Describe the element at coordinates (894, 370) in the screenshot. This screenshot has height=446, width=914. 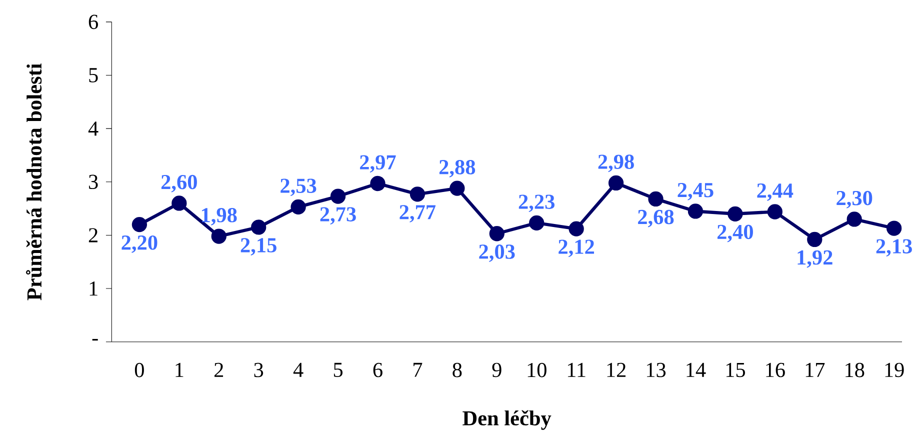
I see `x-tick-label: 19` at that location.